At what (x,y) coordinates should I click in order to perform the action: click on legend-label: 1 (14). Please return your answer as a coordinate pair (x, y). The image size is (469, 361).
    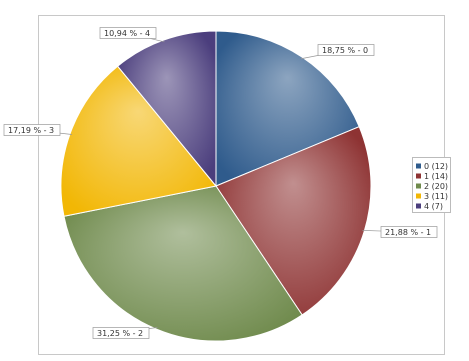
    Looking at the image, I should click on (436, 176).